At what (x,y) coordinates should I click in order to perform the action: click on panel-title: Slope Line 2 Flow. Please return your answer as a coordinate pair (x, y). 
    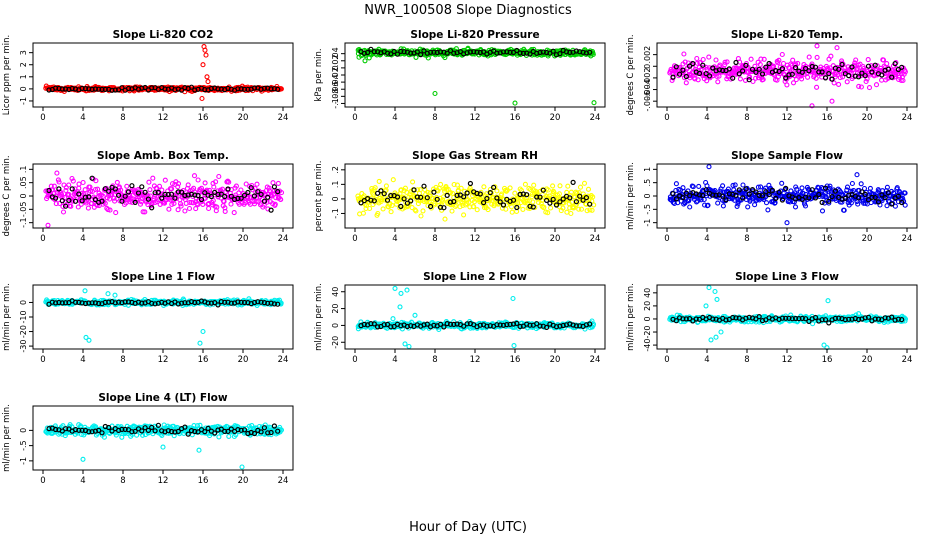
    Looking at the image, I should click on (475, 277).